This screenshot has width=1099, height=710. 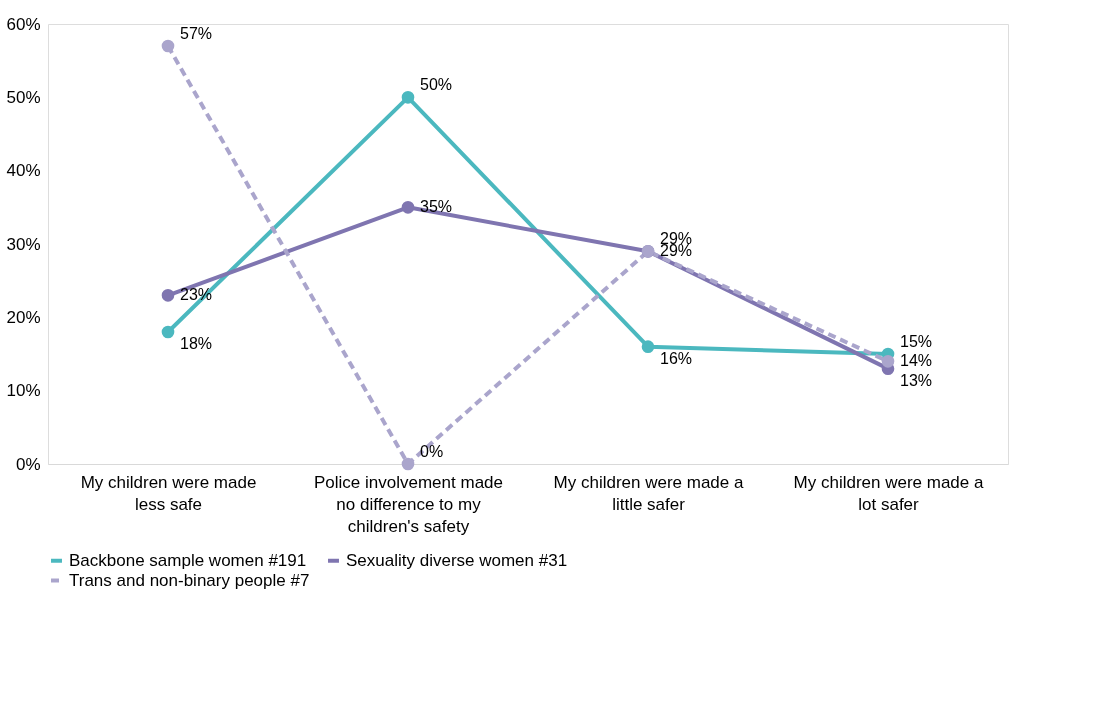 What do you see at coordinates (189, 580) in the screenshot?
I see `legend-label: Trans and non-binary people #7` at bounding box center [189, 580].